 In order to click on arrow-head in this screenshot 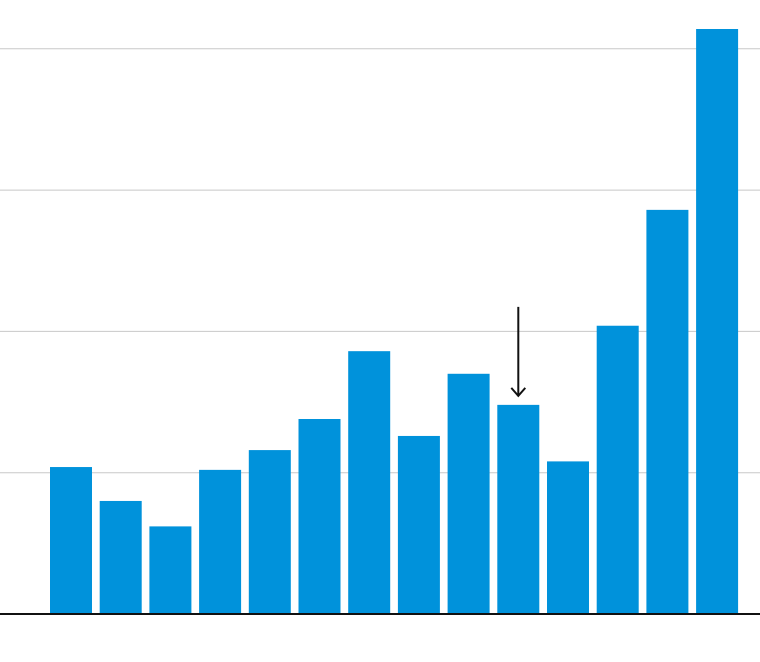, I will do `click(518, 392)`.